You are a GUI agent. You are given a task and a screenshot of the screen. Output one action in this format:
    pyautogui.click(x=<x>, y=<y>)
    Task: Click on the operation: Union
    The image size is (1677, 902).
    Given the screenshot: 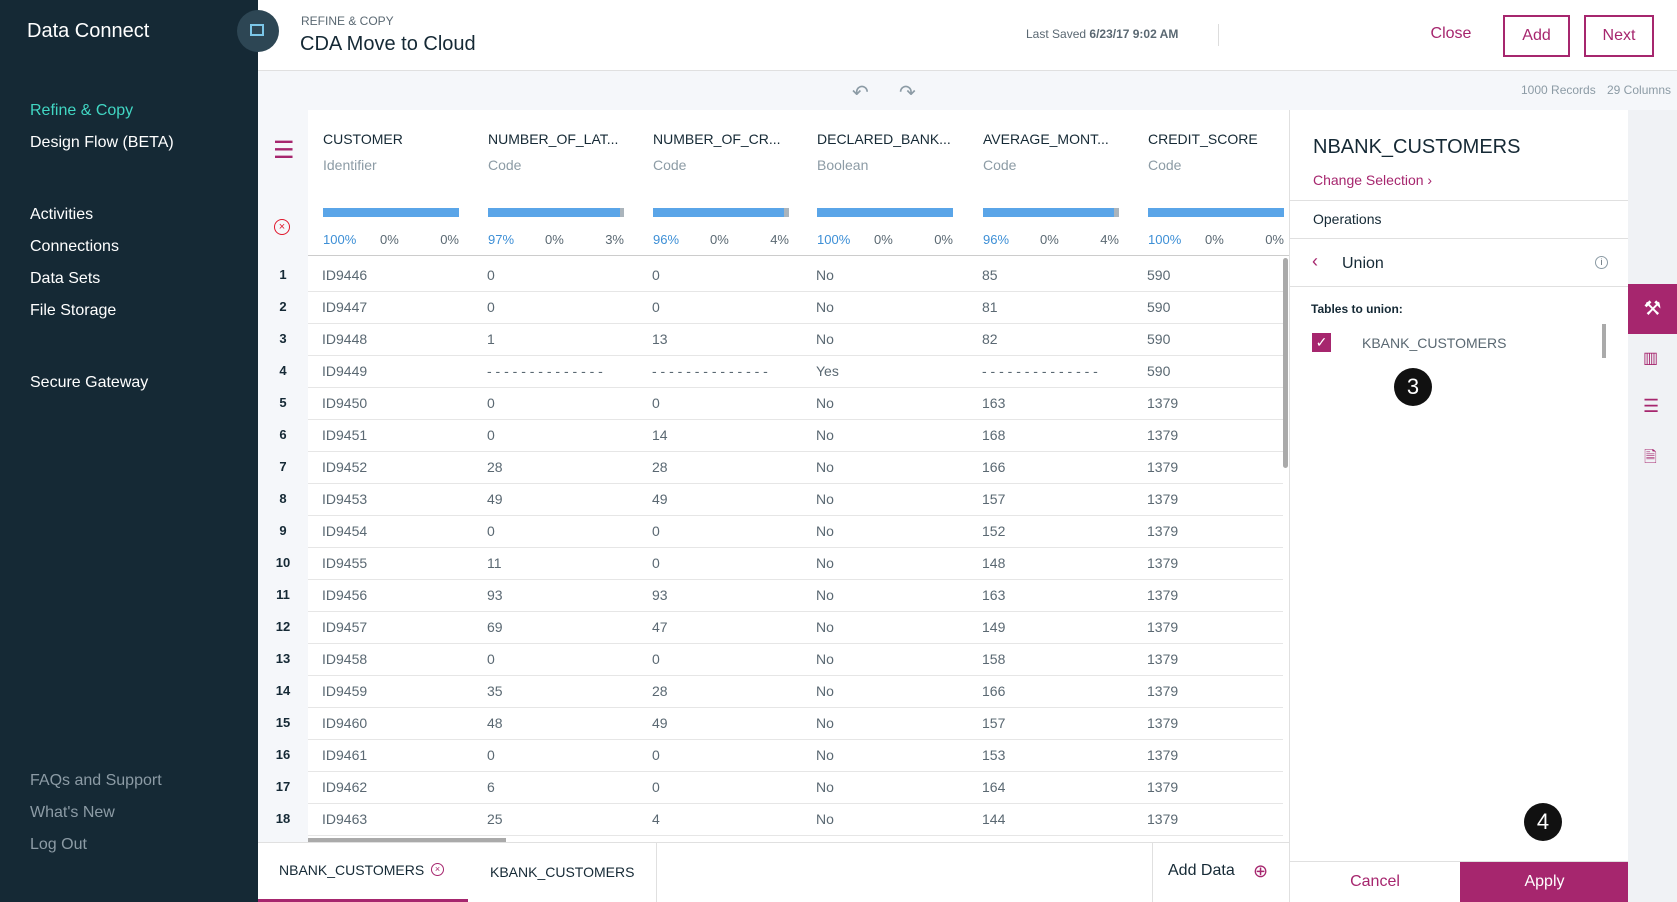 What is the action you would take?
    pyautogui.click(x=1363, y=263)
    